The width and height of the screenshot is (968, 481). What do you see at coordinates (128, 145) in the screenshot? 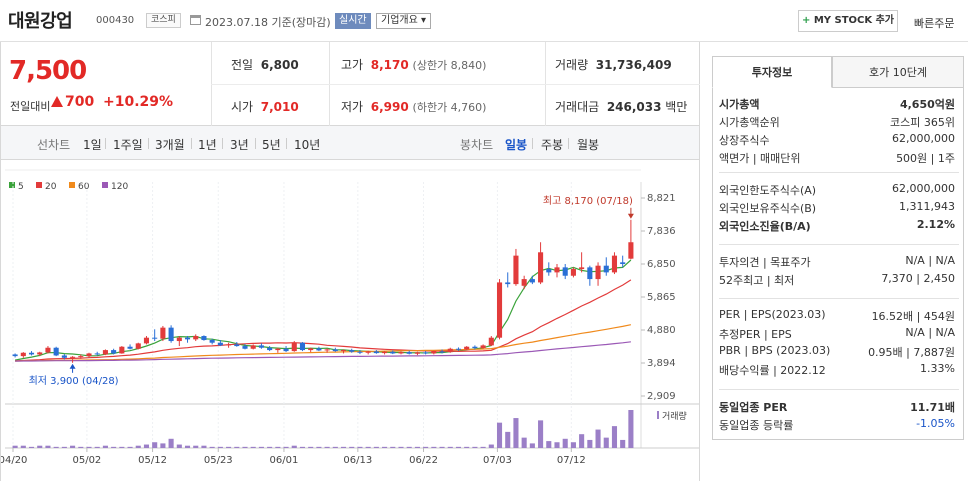
I see `range-1w: 1주일` at bounding box center [128, 145].